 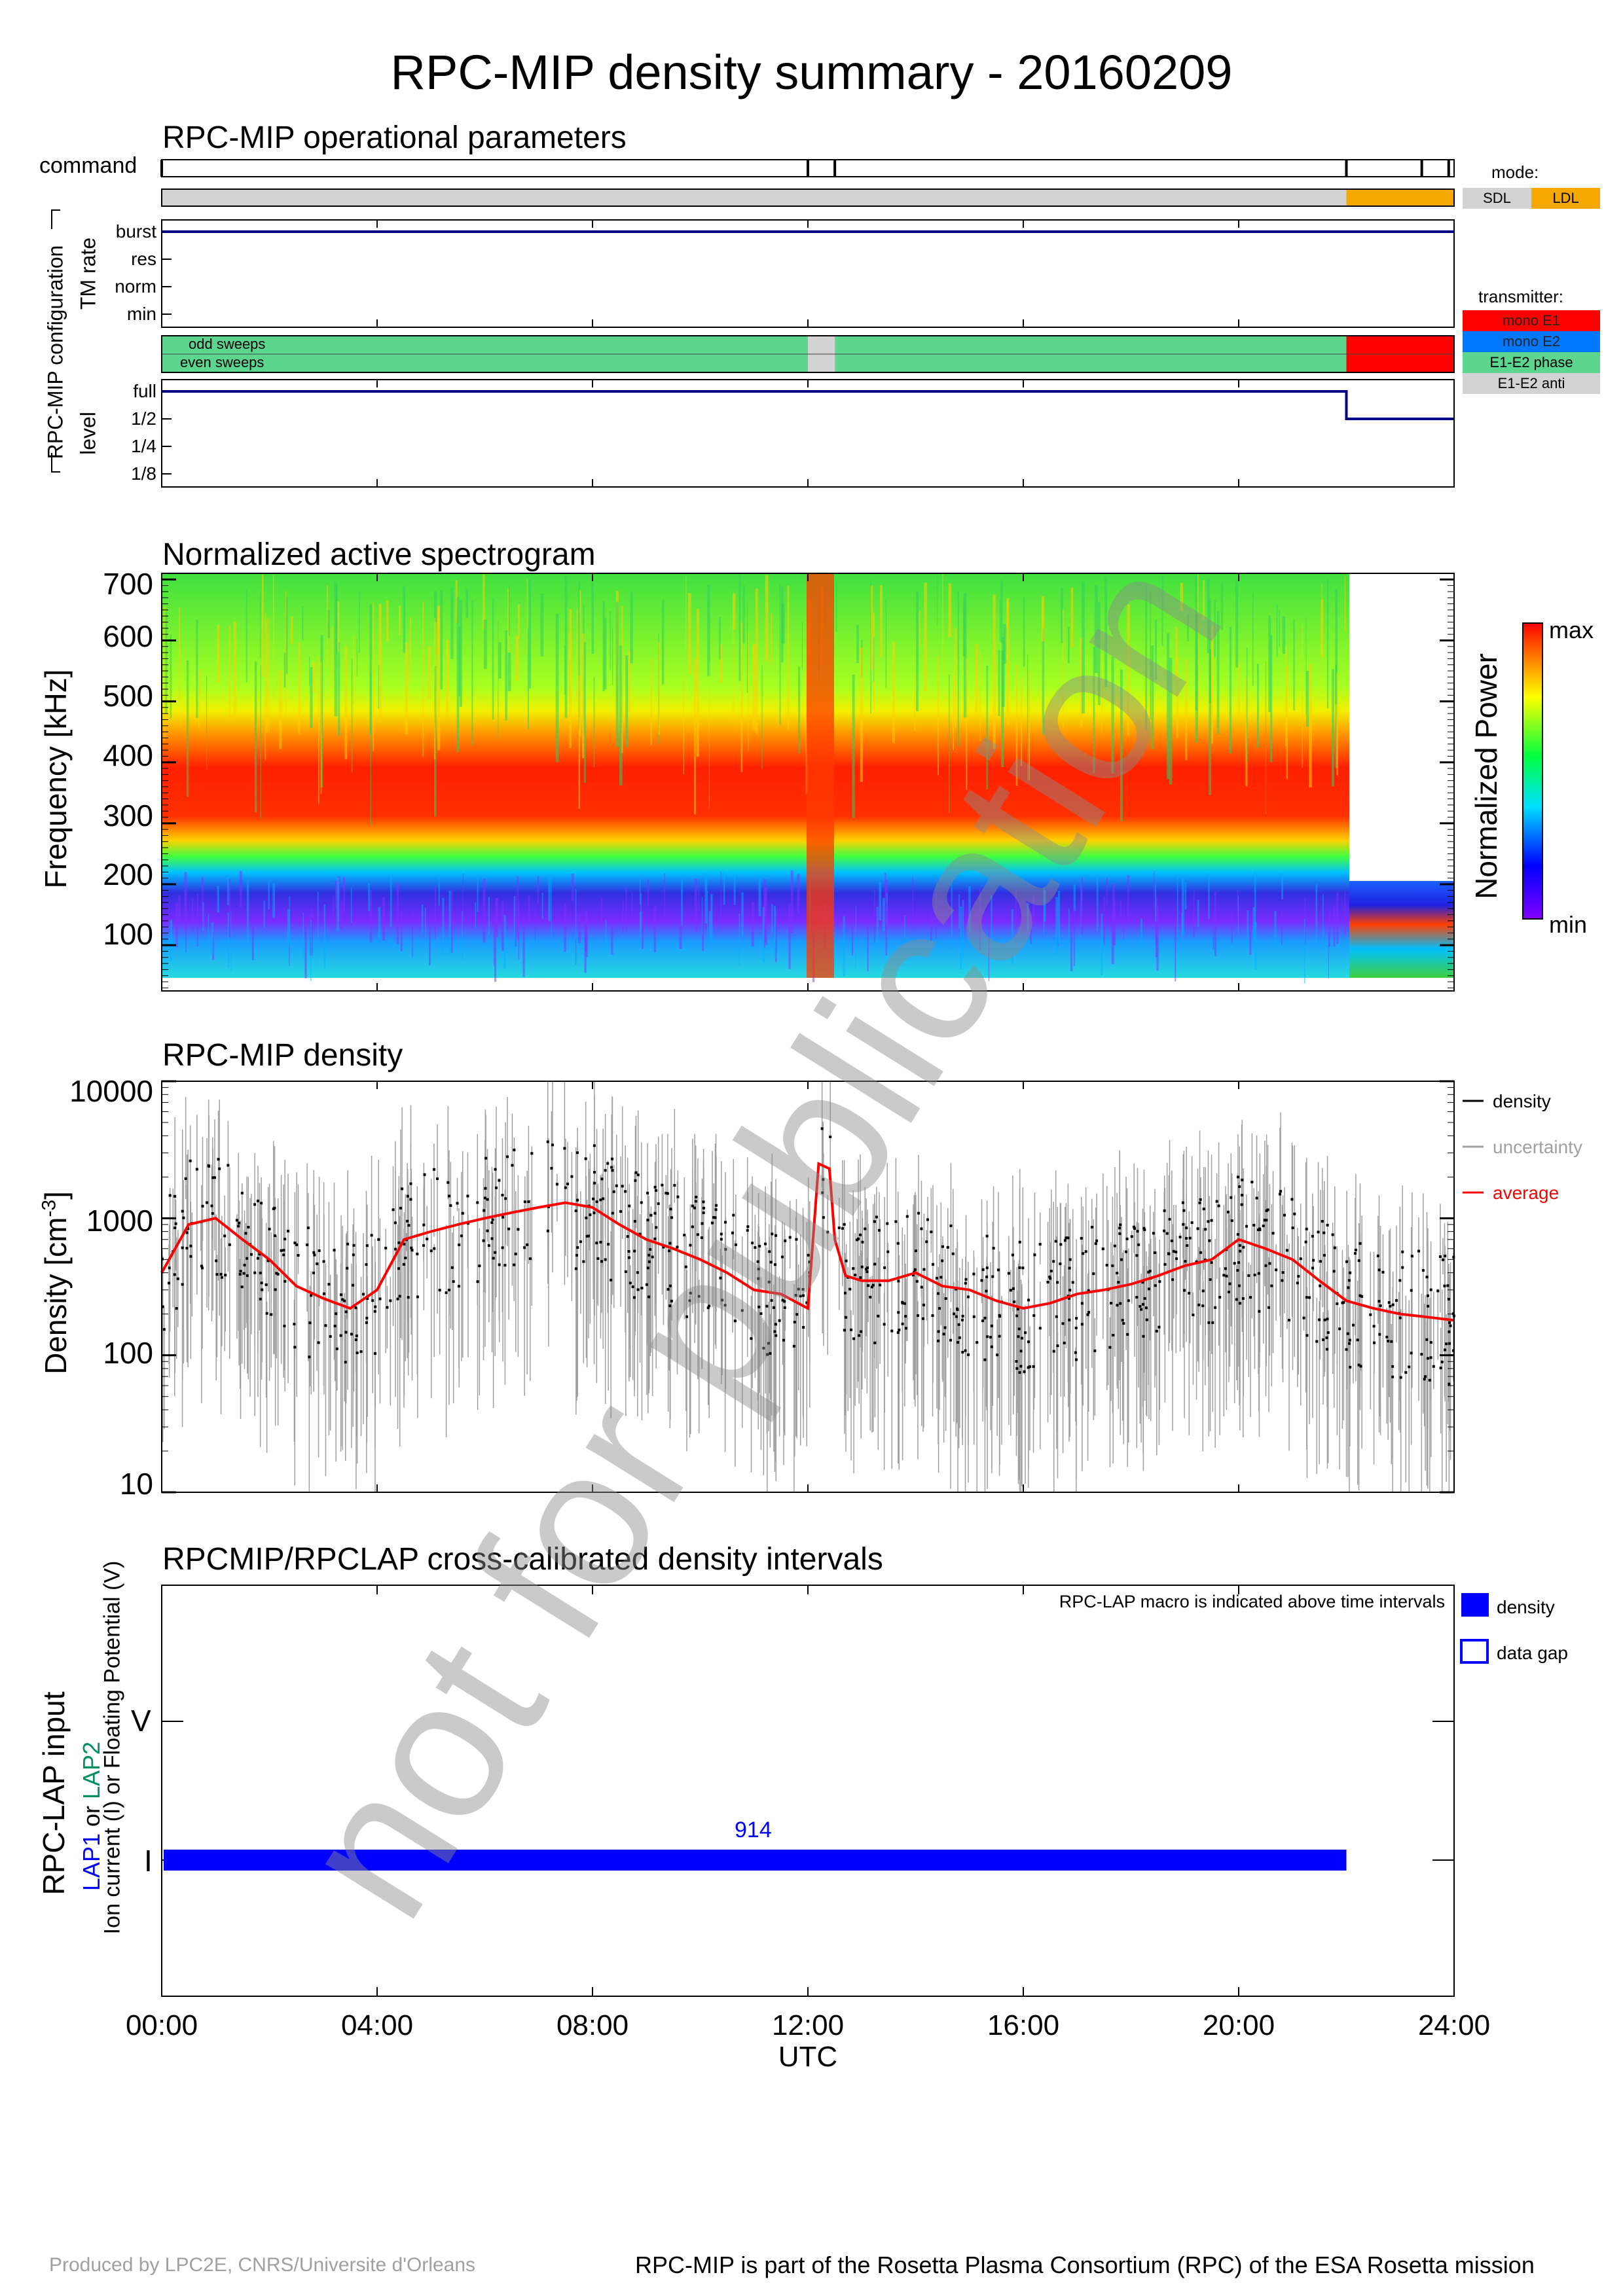 I want to click on mode-legend-title: mode:, so click(x=1515, y=172).